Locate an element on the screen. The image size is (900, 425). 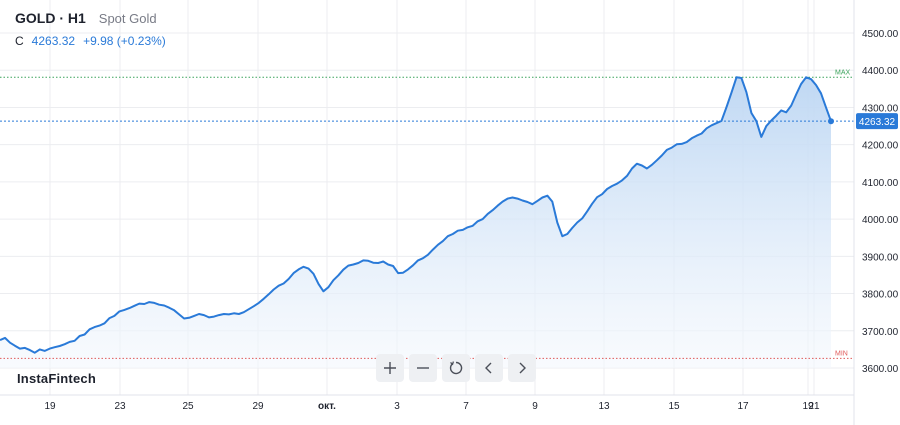
symbol-label: GOLD · H1 is located at coordinates (50, 18).